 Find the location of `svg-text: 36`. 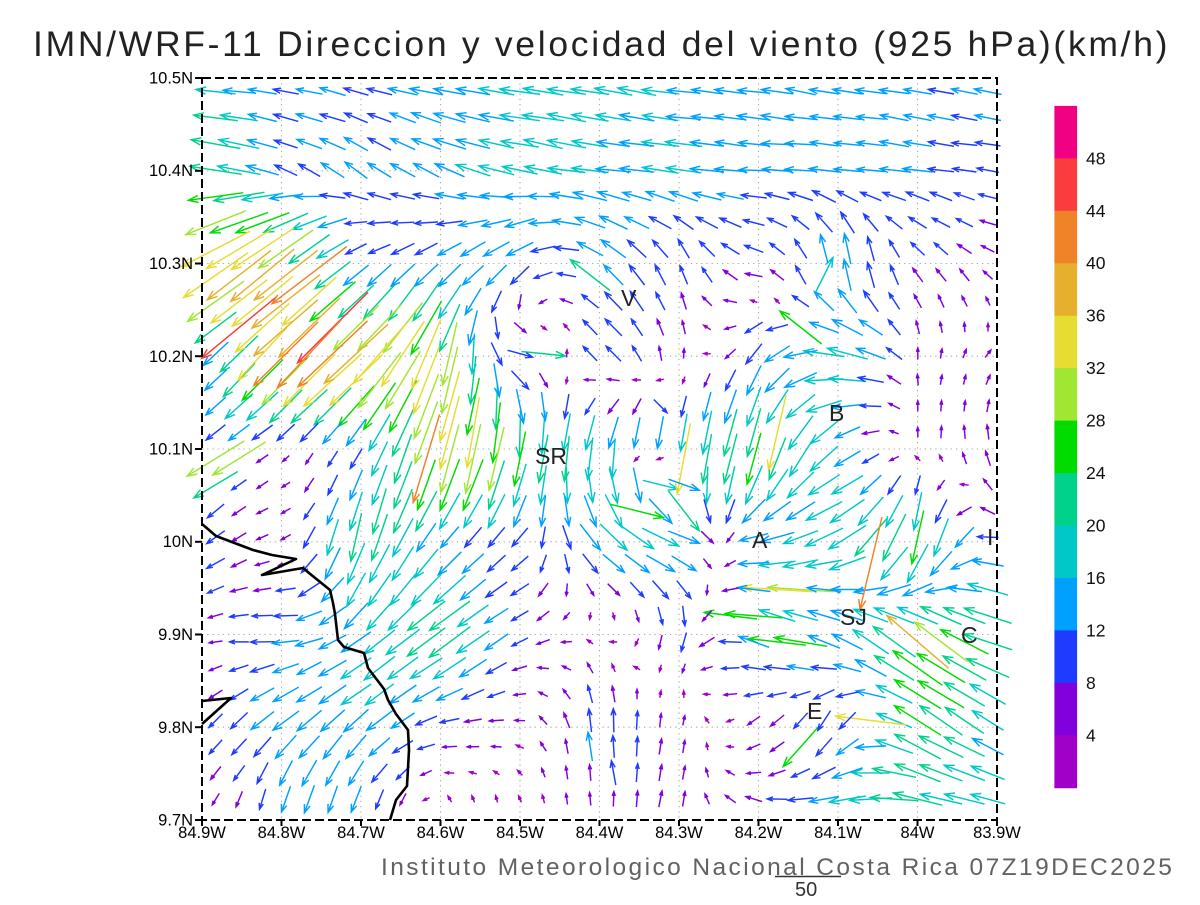

svg-text: 36 is located at coordinates (1095, 316).